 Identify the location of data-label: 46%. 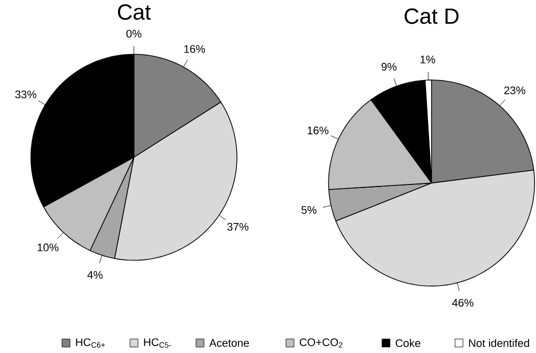
(463, 302).